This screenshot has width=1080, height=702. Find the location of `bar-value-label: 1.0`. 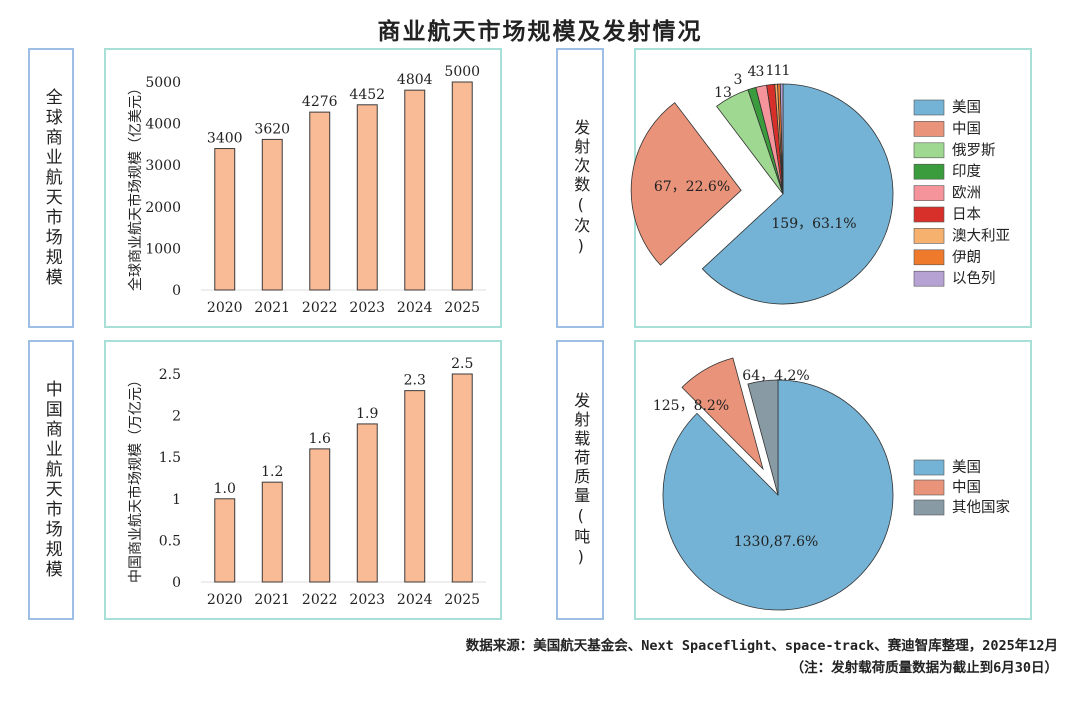

bar-value-label: 1.0 is located at coordinates (225, 489).